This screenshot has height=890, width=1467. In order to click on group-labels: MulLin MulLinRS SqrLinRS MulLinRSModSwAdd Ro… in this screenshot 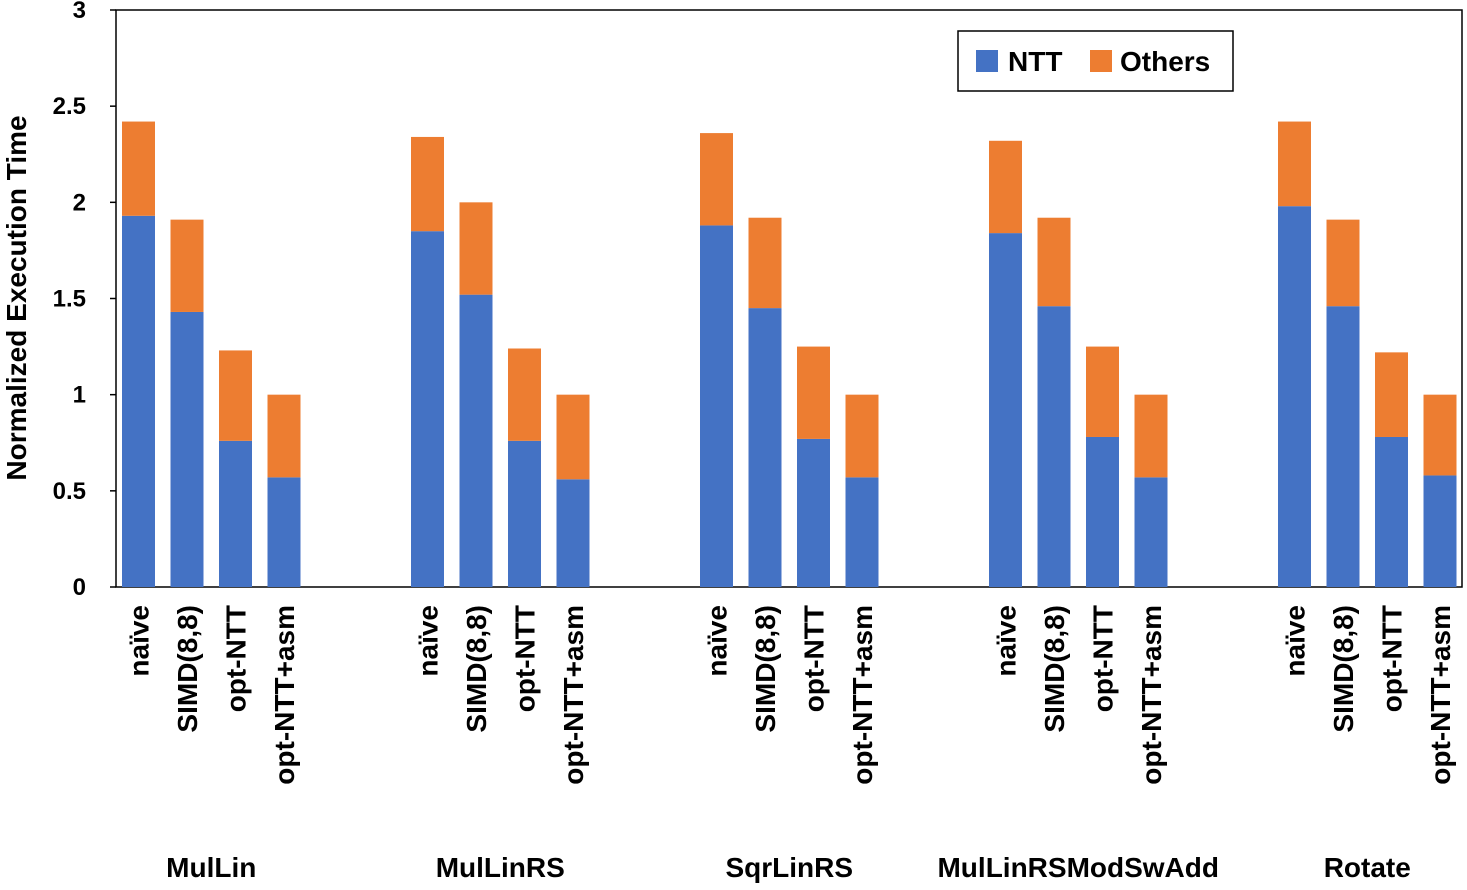, I will do `click(788, 867)`.